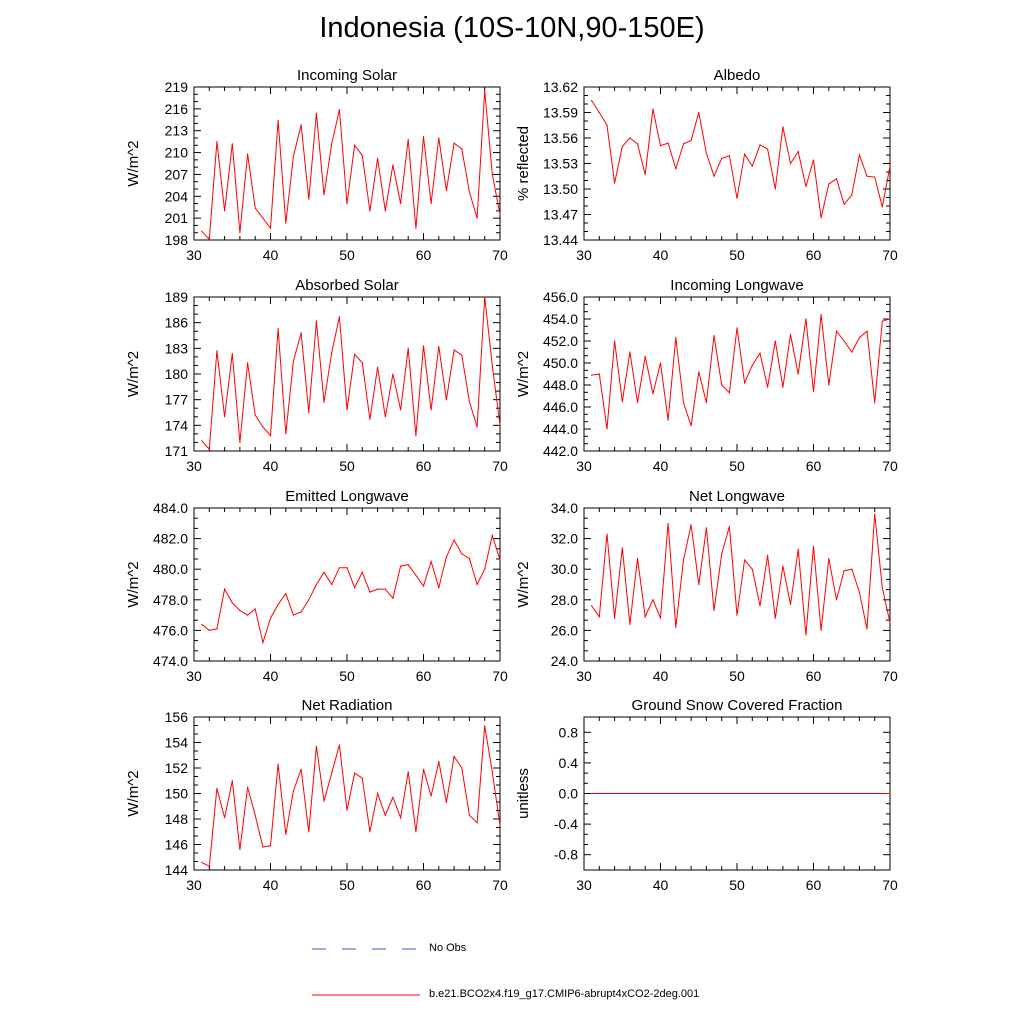 The height and width of the screenshot is (1024, 1024). I want to click on y-axis-label: unitless, so click(523, 793).